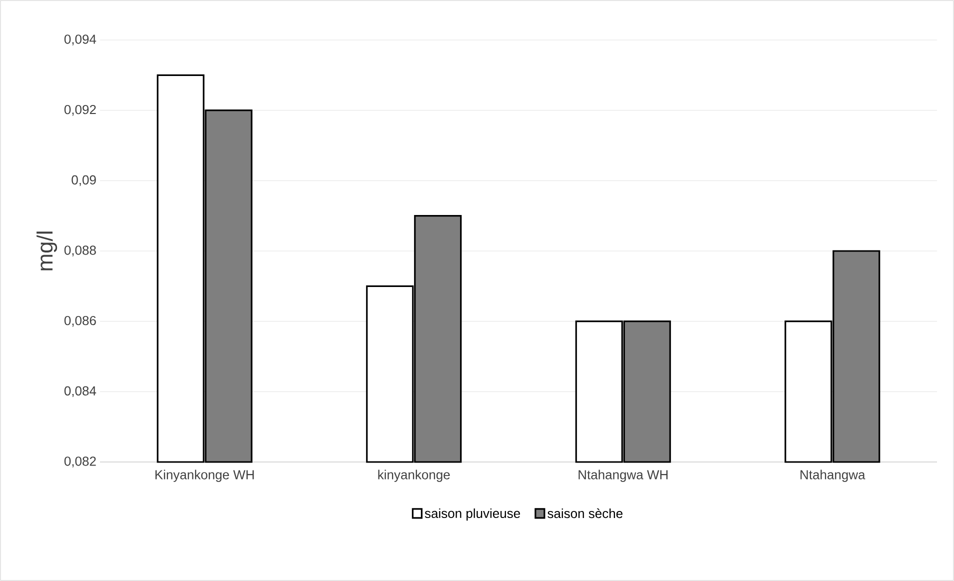  I want to click on y-tick-label: 0,09, so click(84, 180).